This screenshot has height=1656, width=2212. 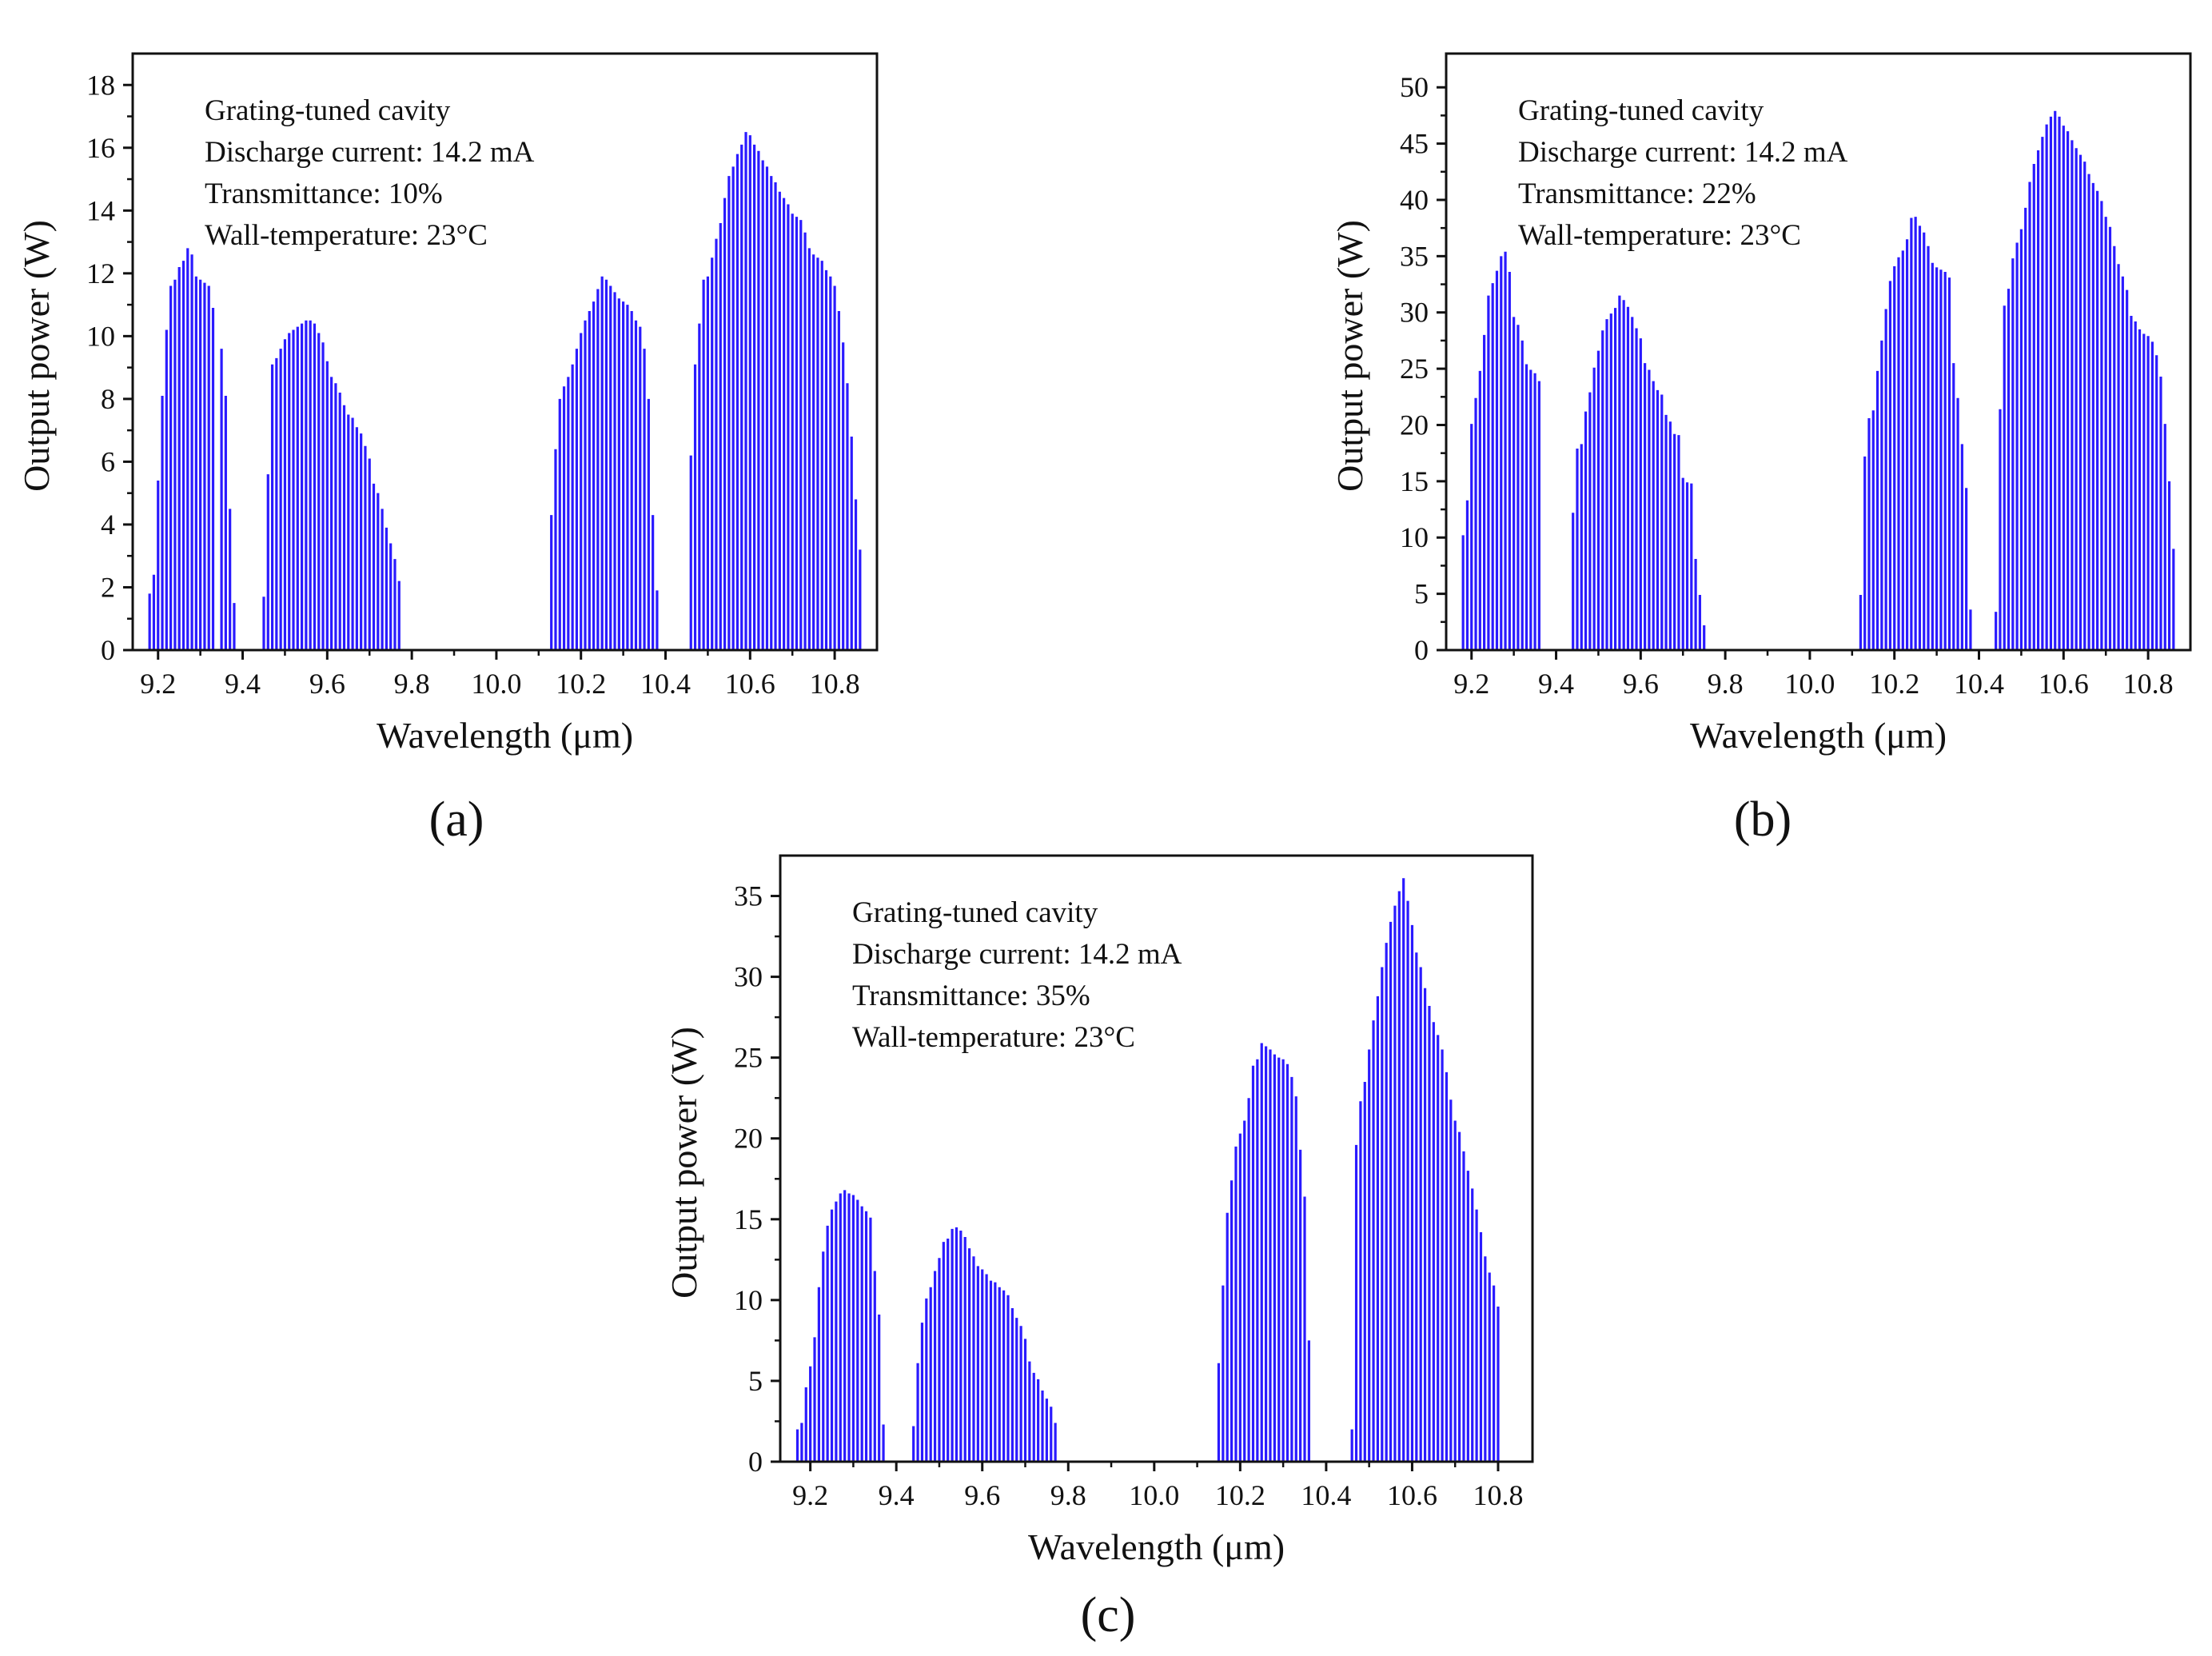 What do you see at coordinates (108, 399) in the screenshot?
I see `y-tick-label: 8` at bounding box center [108, 399].